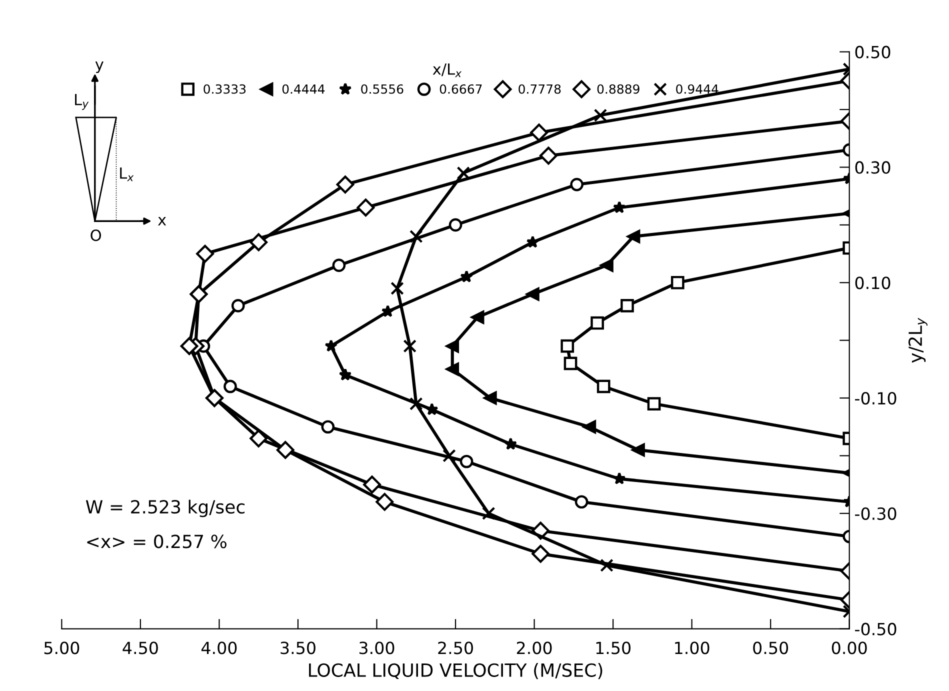 Image resolution: width=949 pixels, height=691 pixels. Describe the element at coordinates (872, 167) in the screenshot. I see `y-tick-label: 0.30` at that location.